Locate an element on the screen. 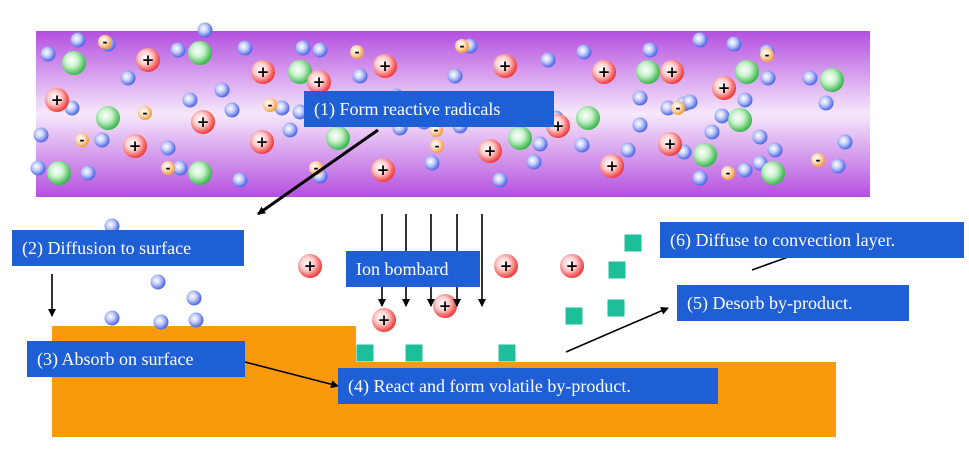  desorb-arrow is located at coordinates (617, 330).